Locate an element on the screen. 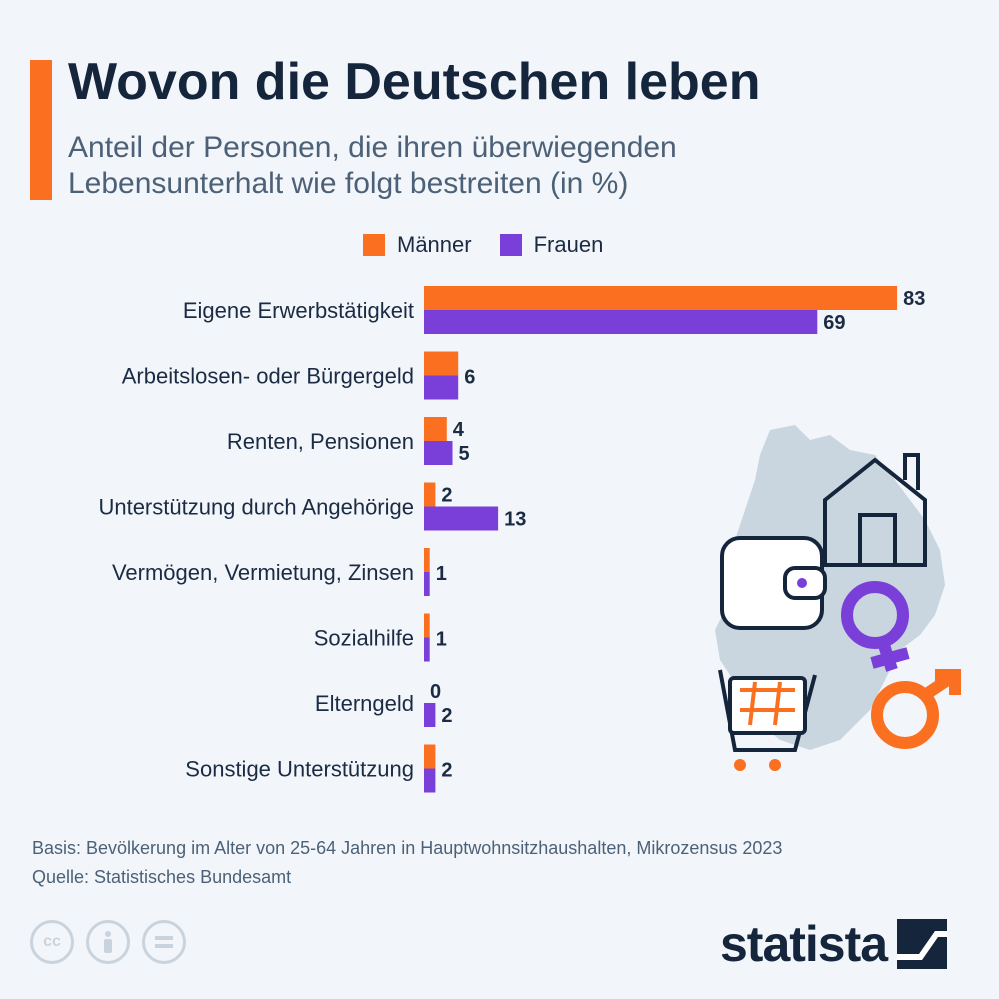 The width and height of the screenshot is (999, 999). value-label: 5 is located at coordinates (464, 454).